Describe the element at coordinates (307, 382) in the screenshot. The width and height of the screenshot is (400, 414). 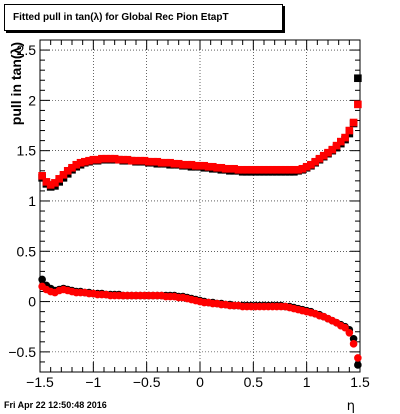
I see `x-tick-label: 1` at that location.